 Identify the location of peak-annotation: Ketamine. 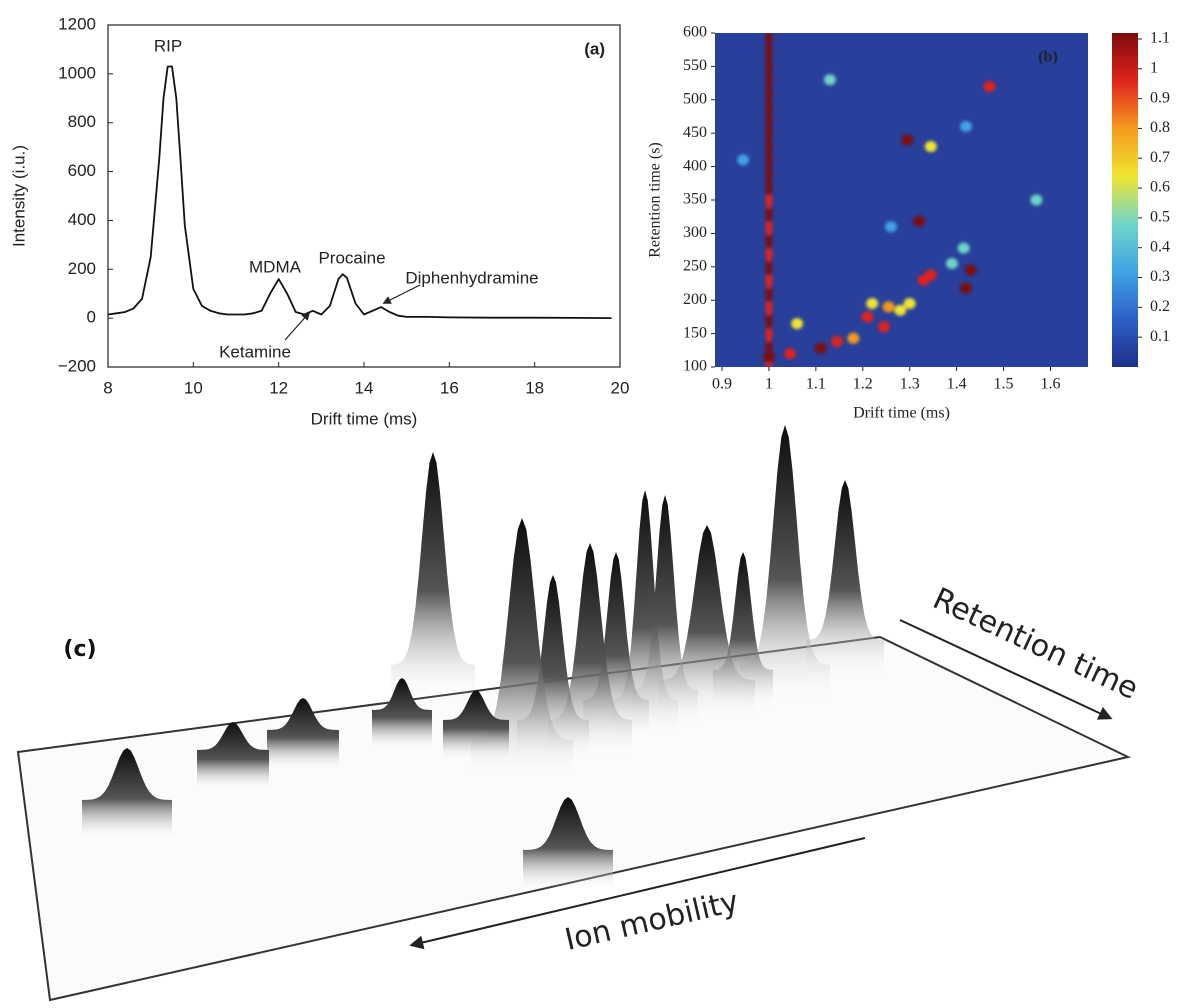
(255, 351).